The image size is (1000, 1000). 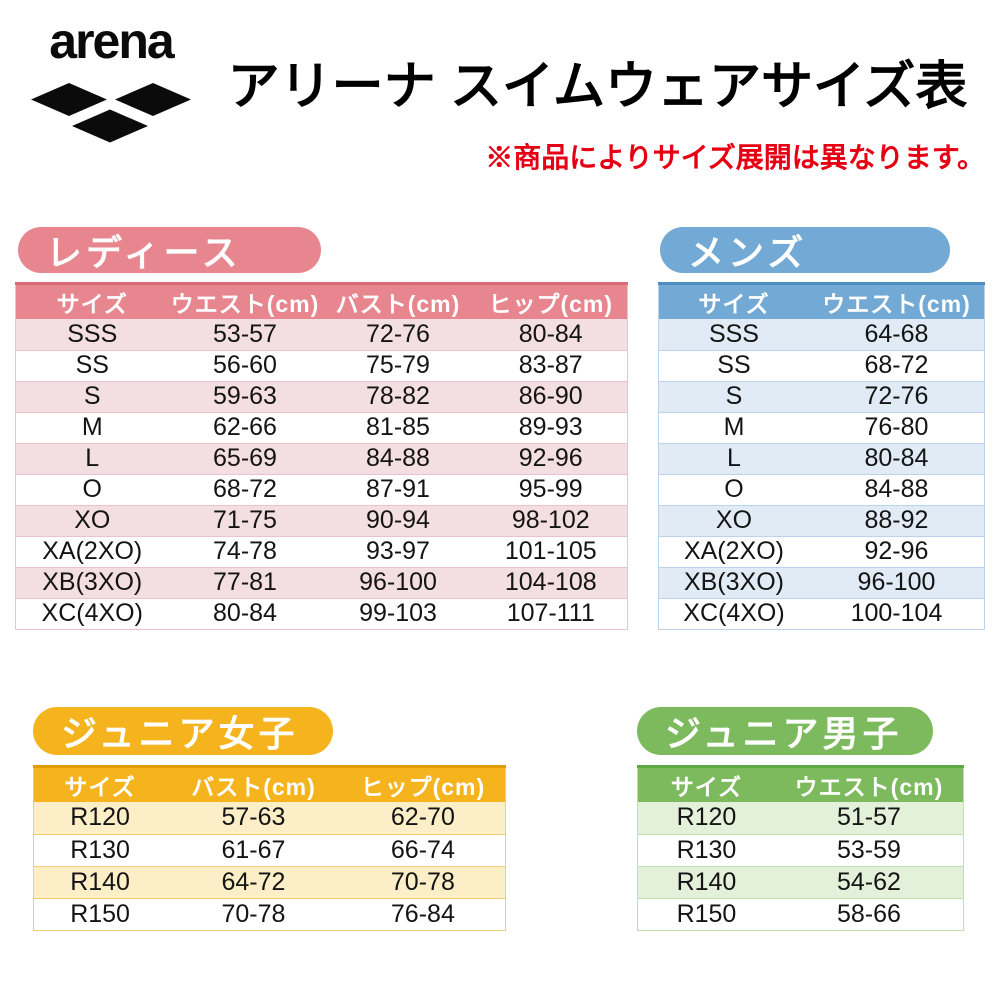 I want to click on measurement-cell: 61-67, so click(x=253, y=849).